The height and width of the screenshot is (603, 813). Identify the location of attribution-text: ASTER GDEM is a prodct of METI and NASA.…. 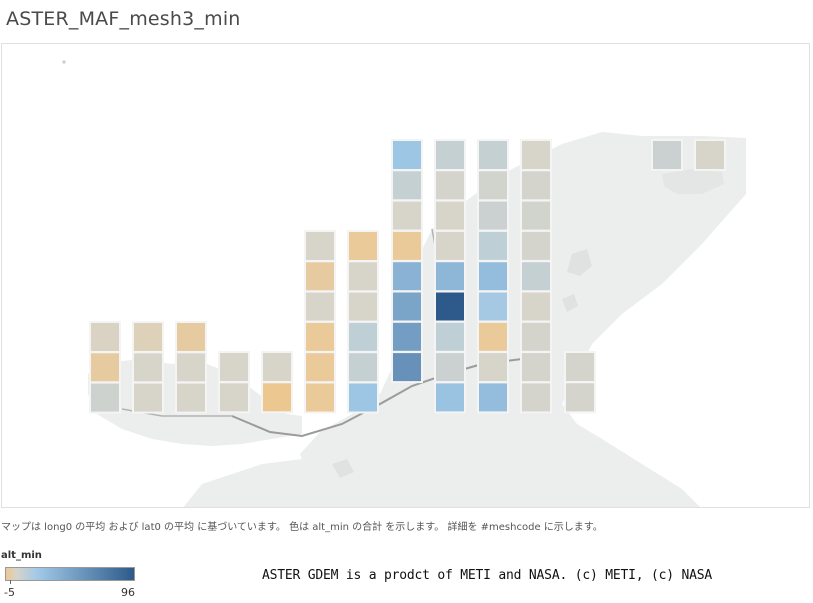
(487, 575).